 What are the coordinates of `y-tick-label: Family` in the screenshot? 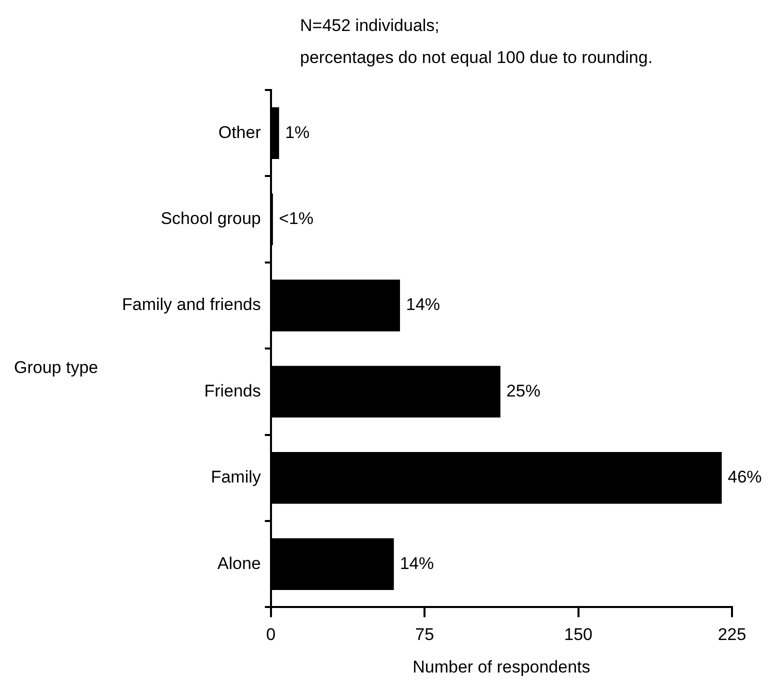 It's located at (236, 477).